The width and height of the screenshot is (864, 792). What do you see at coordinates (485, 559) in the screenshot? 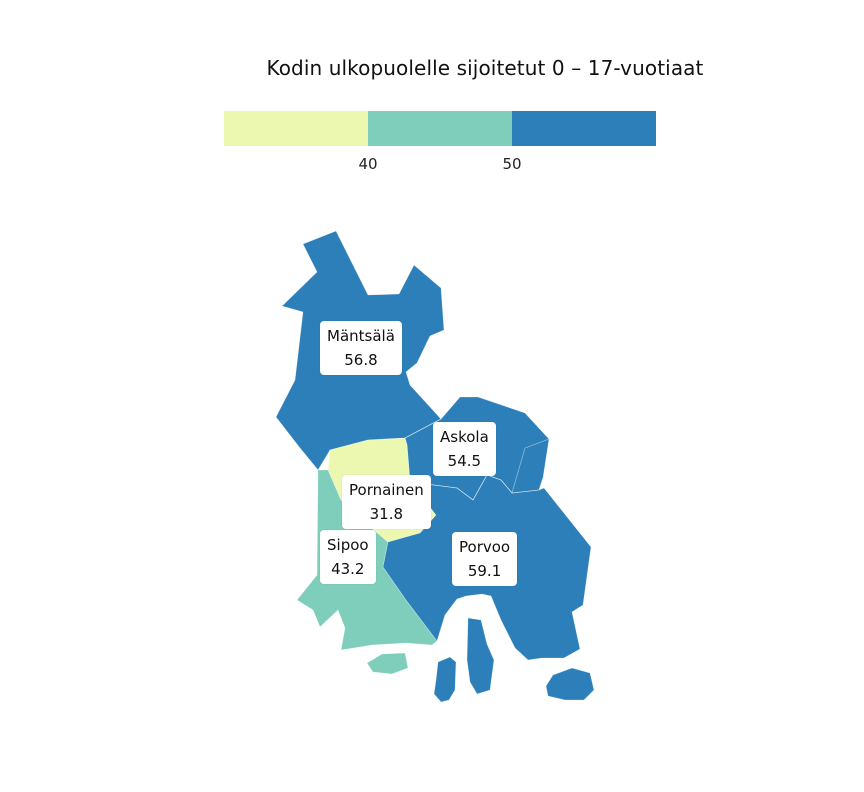
I see `label-porvoo: Porvoo 59.1` at bounding box center [485, 559].